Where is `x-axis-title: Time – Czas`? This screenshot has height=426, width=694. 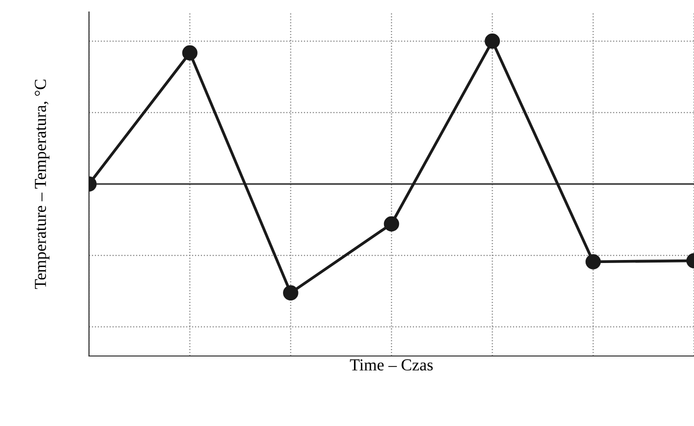 x-axis-title: Time – Czas is located at coordinates (391, 365).